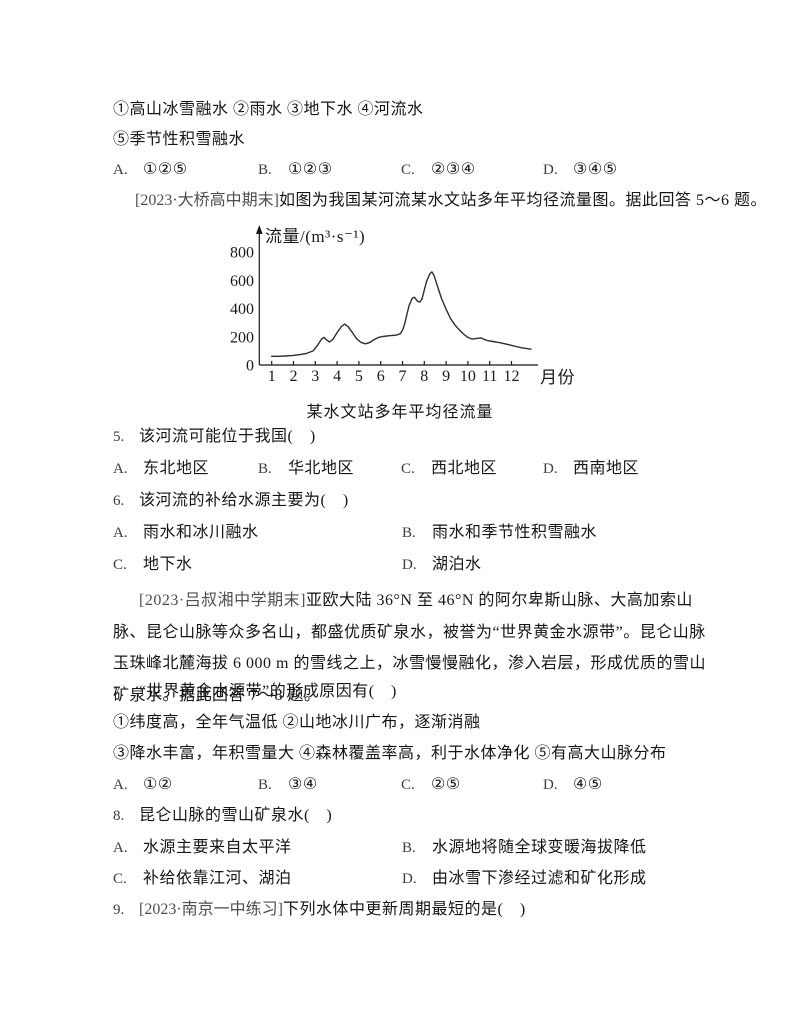 The width and height of the screenshot is (794, 1028). What do you see at coordinates (119, 692) in the screenshot?
I see `question-number: 7.` at bounding box center [119, 692].